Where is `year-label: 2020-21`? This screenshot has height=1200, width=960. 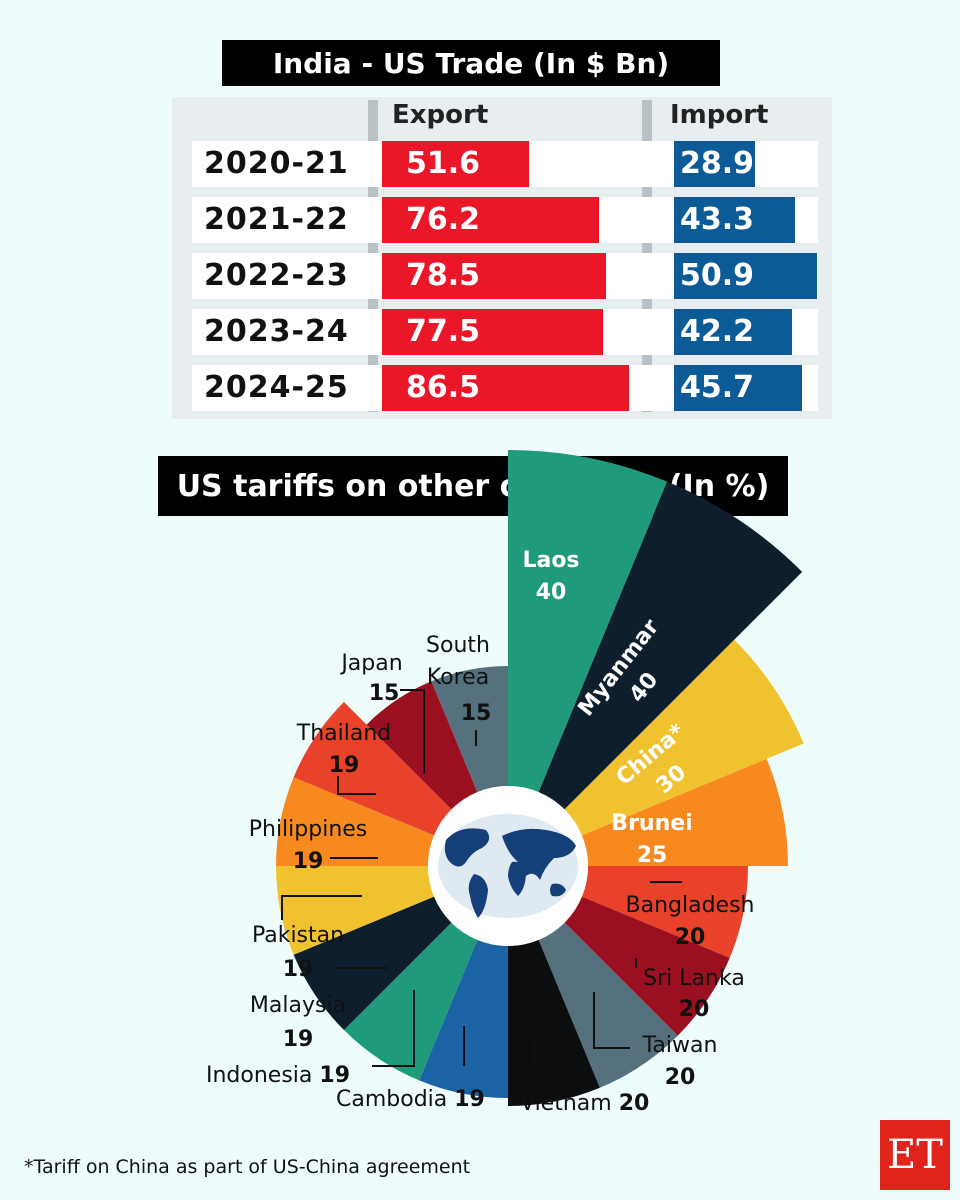
year-label: 2020-21 is located at coordinates (276, 163).